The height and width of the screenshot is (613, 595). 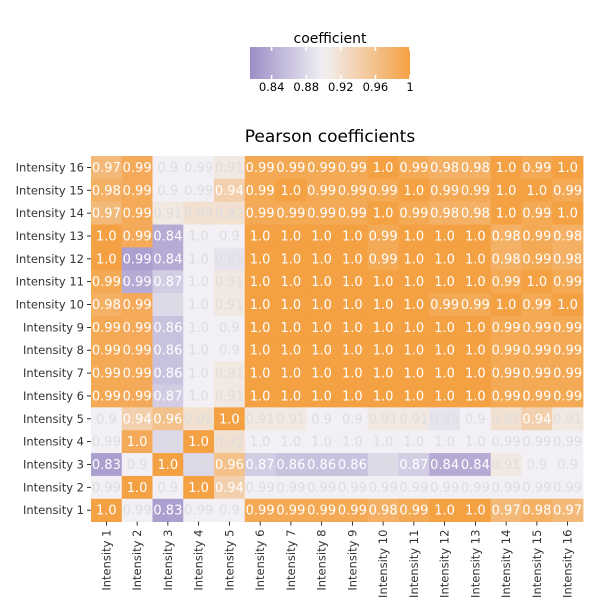 What do you see at coordinates (137, 419) in the screenshot?
I see `cell-value-label: 0.94` at bounding box center [137, 419].